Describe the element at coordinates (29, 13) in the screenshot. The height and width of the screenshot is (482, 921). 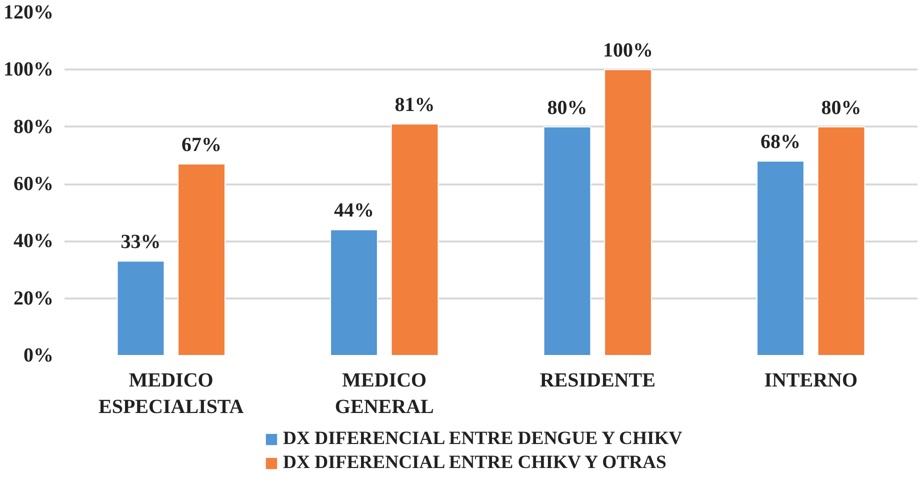
I see `y-tick-label: 120%` at that location.